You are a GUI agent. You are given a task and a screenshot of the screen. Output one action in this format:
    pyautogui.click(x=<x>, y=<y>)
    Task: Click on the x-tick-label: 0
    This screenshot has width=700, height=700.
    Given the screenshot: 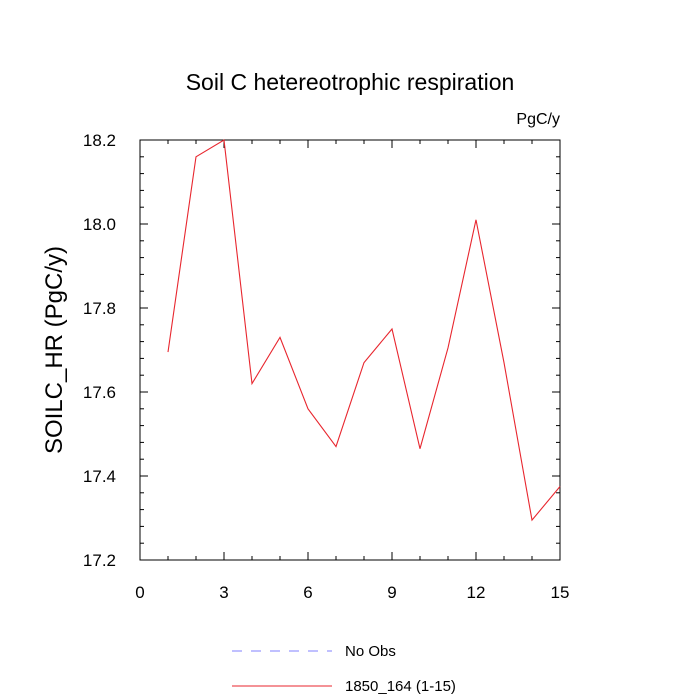 What is the action you would take?
    pyautogui.click(x=139, y=592)
    